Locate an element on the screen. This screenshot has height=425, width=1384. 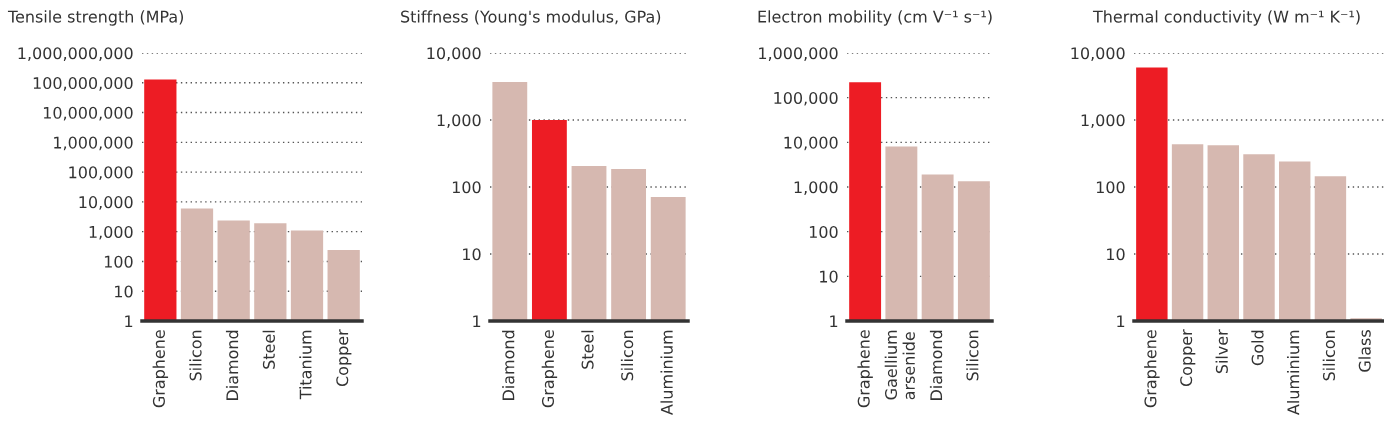
chart-title: Tensile strength (MPa) is located at coordinates (95, 18).